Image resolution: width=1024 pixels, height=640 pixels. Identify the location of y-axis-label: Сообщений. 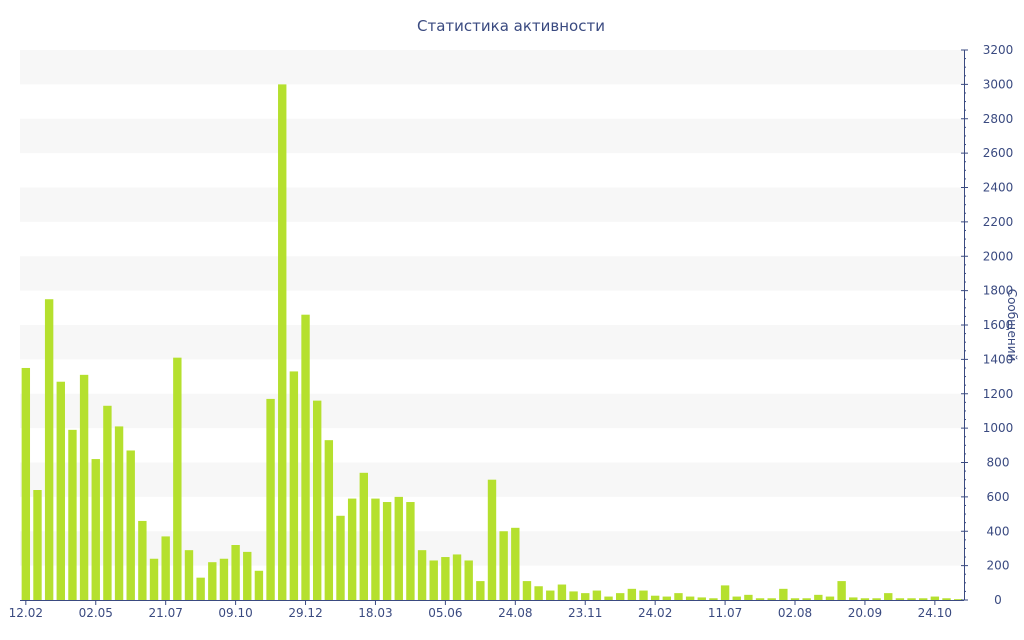
(1012, 325).